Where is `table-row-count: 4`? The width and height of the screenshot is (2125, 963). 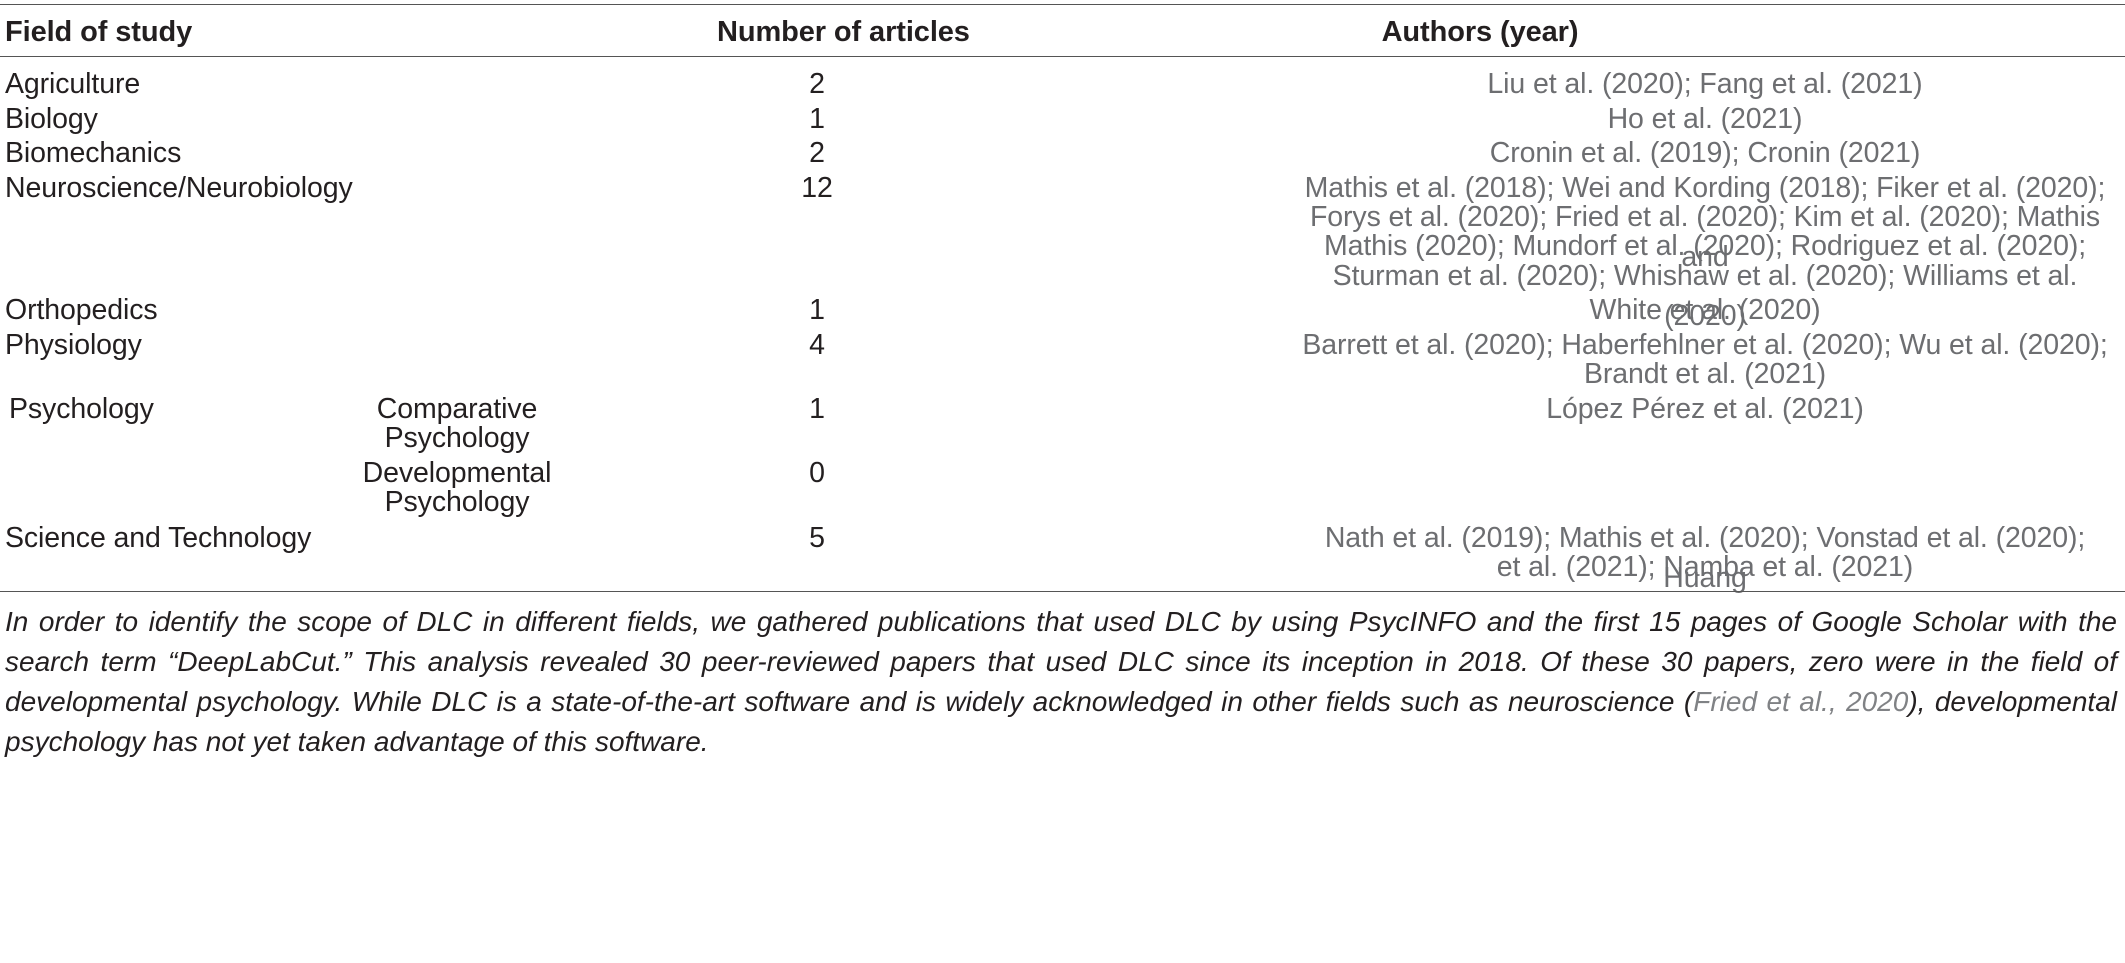
table-row-count: 4 is located at coordinates (817, 345).